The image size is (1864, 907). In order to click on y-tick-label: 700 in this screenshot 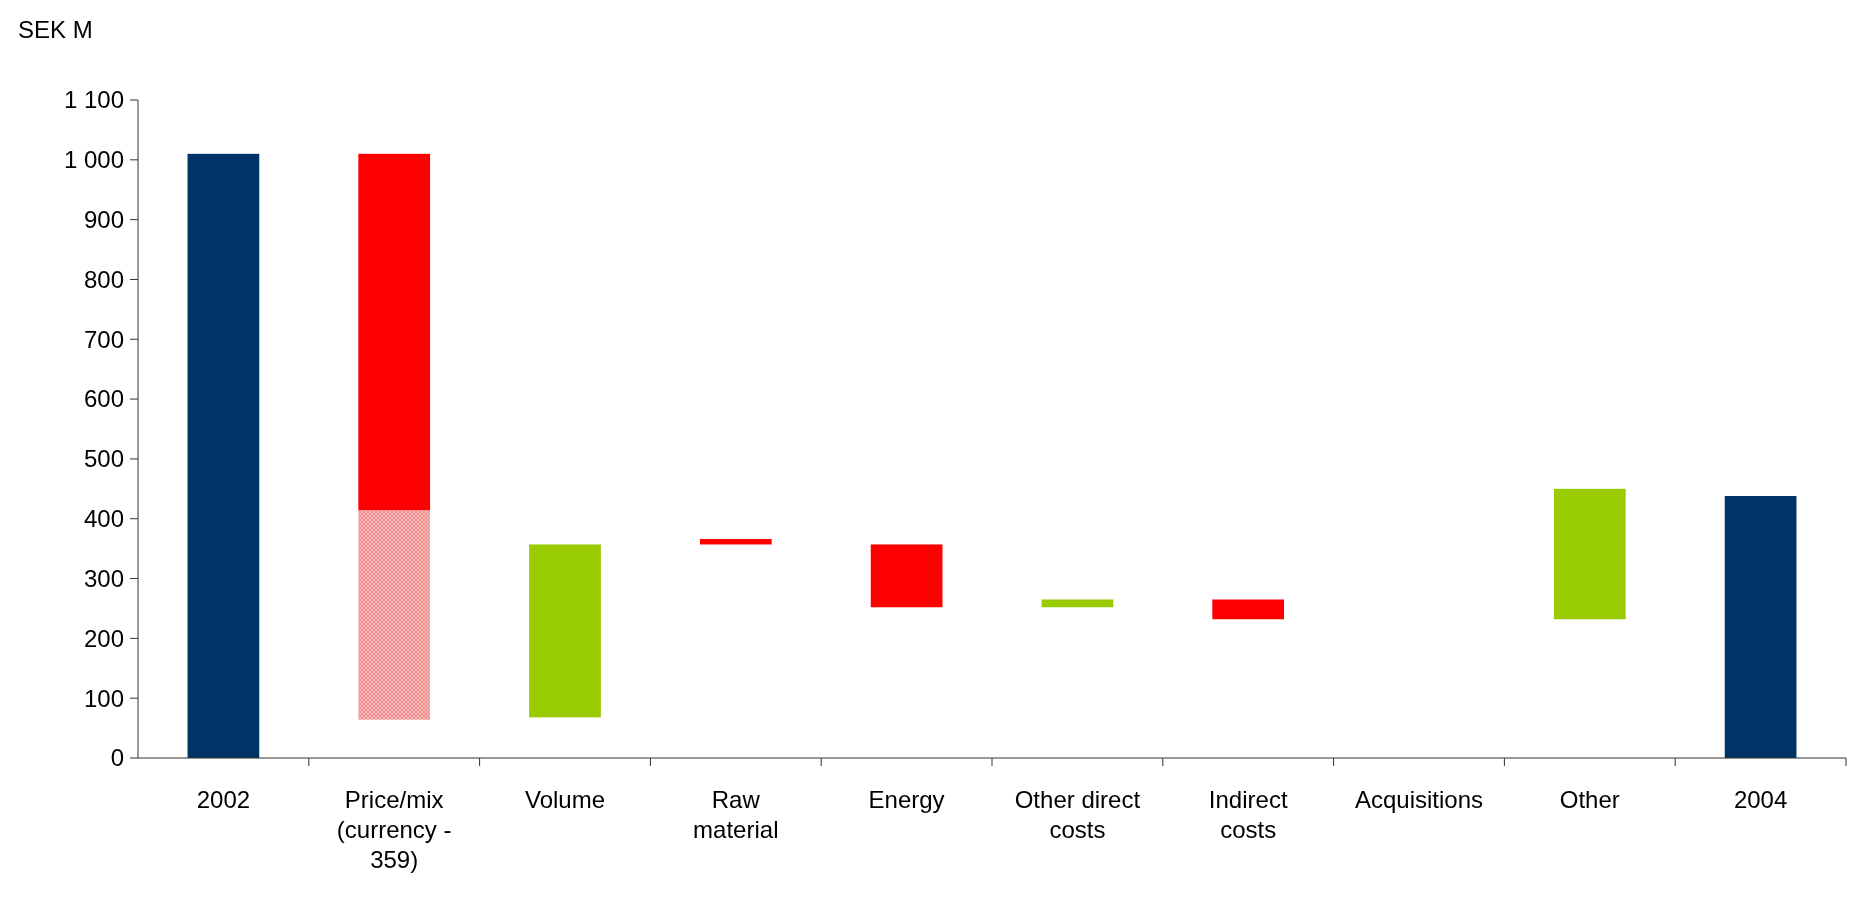, I will do `click(103, 339)`.